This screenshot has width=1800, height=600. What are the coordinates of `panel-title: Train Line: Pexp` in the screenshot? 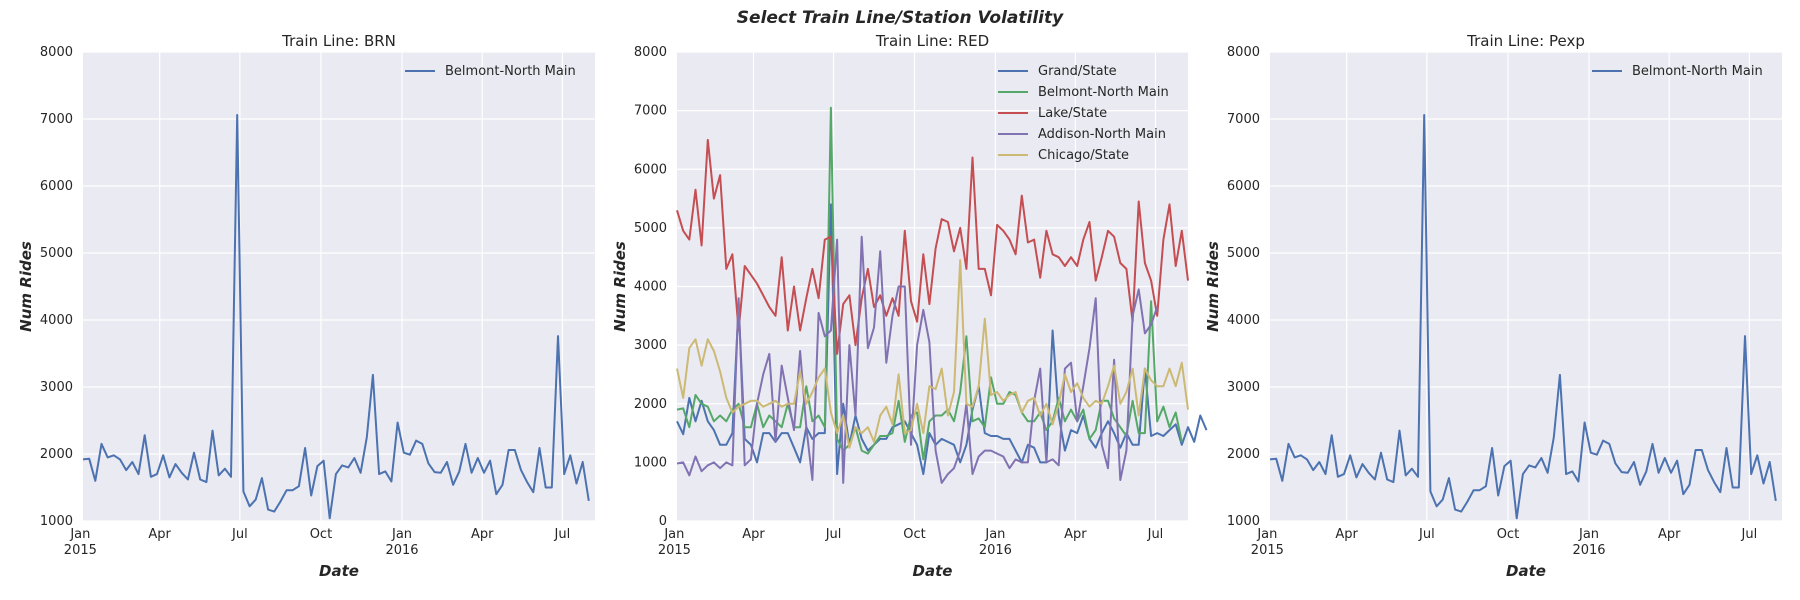 It's located at (1525, 41).